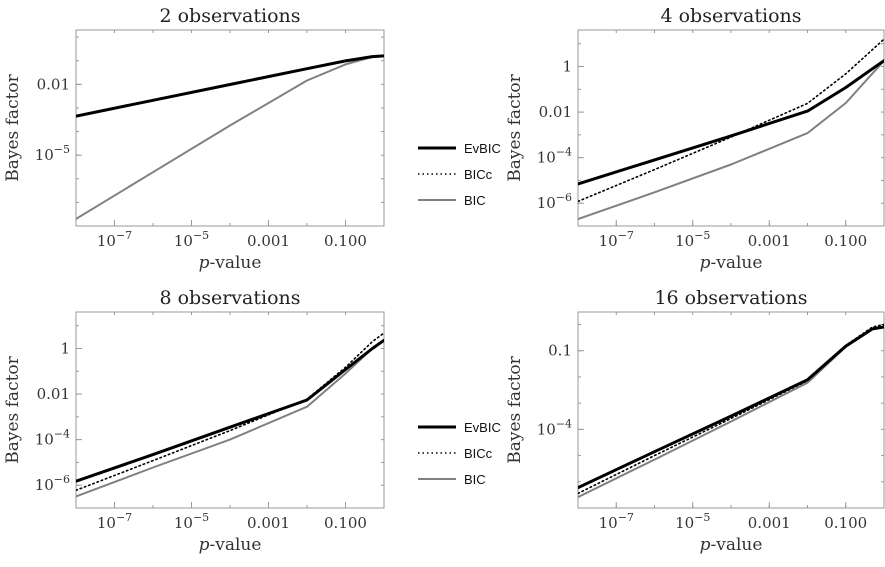 The width and height of the screenshot is (885, 567). I want to click on y-tick-label: 10⁻⁵, so click(52, 153).